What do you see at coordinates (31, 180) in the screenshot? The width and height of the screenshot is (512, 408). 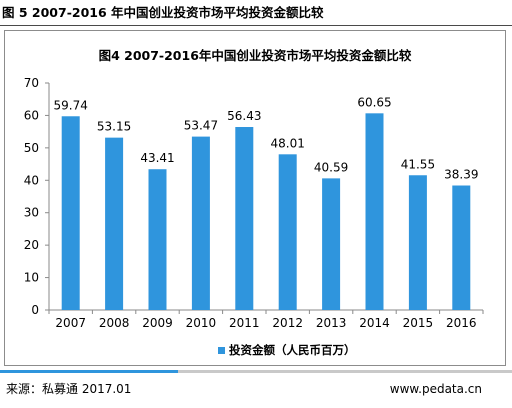 I see `y-tick-label: 40` at bounding box center [31, 180].